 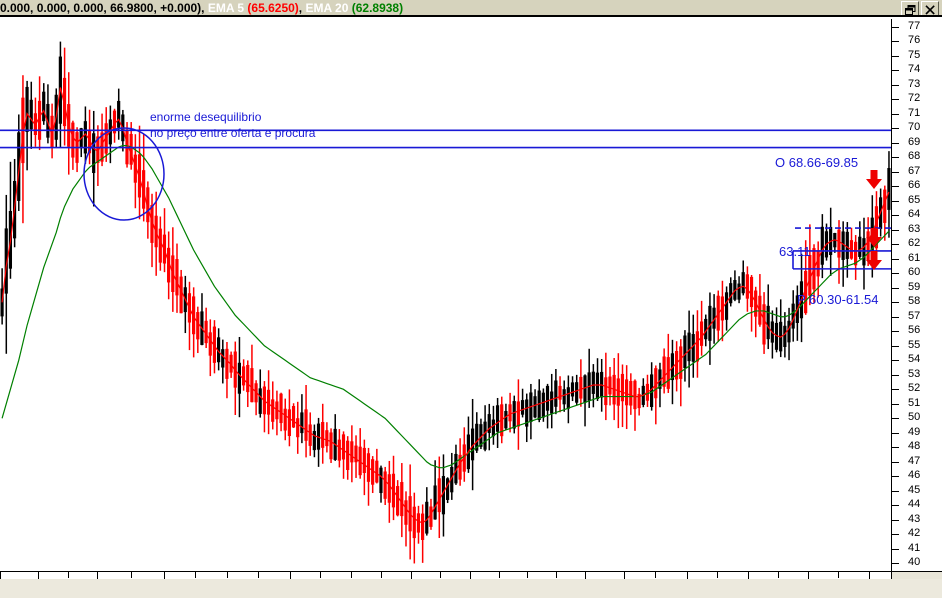 What do you see at coordinates (914, 316) in the screenshot?
I see `price-tick-label: 57` at bounding box center [914, 316].